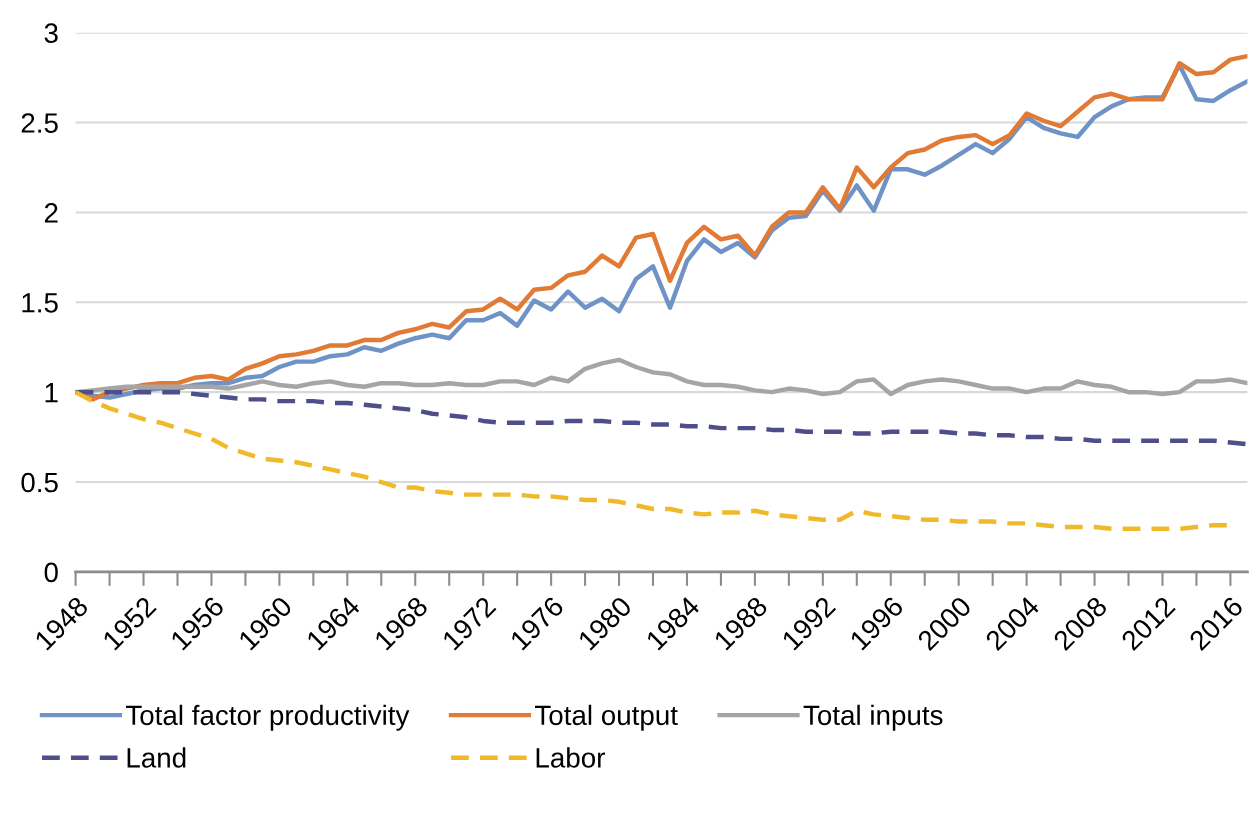  Describe the element at coordinates (51, 572) in the screenshot. I see `y-tick-label: 0` at that location.